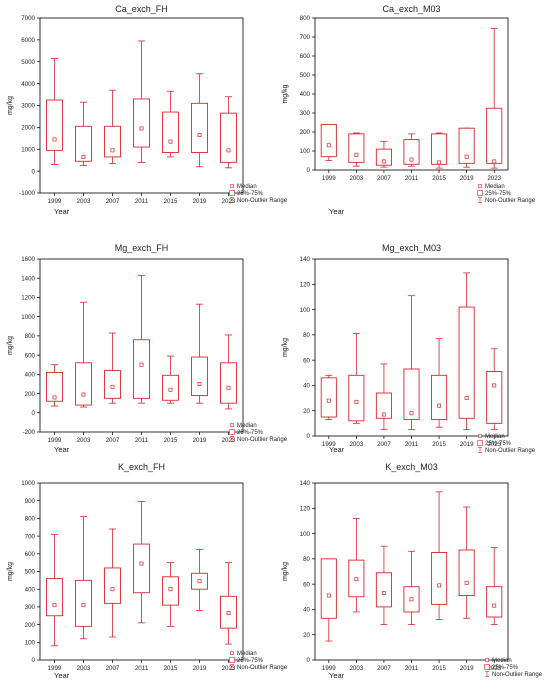 The width and height of the screenshot is (550, 689). Describe the element at coordinates (28, 62) in the screenshot. I see `y-tick-label: 5000` at that location.